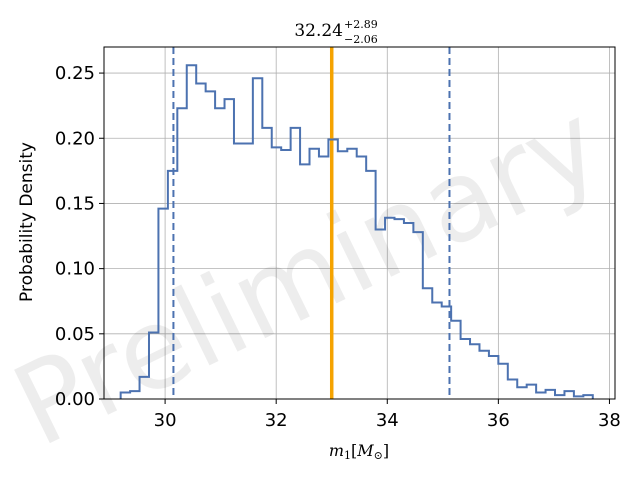 This screenshot has height=480, width=640. I want to click on x-tick-label: 36, so click(498, 420).